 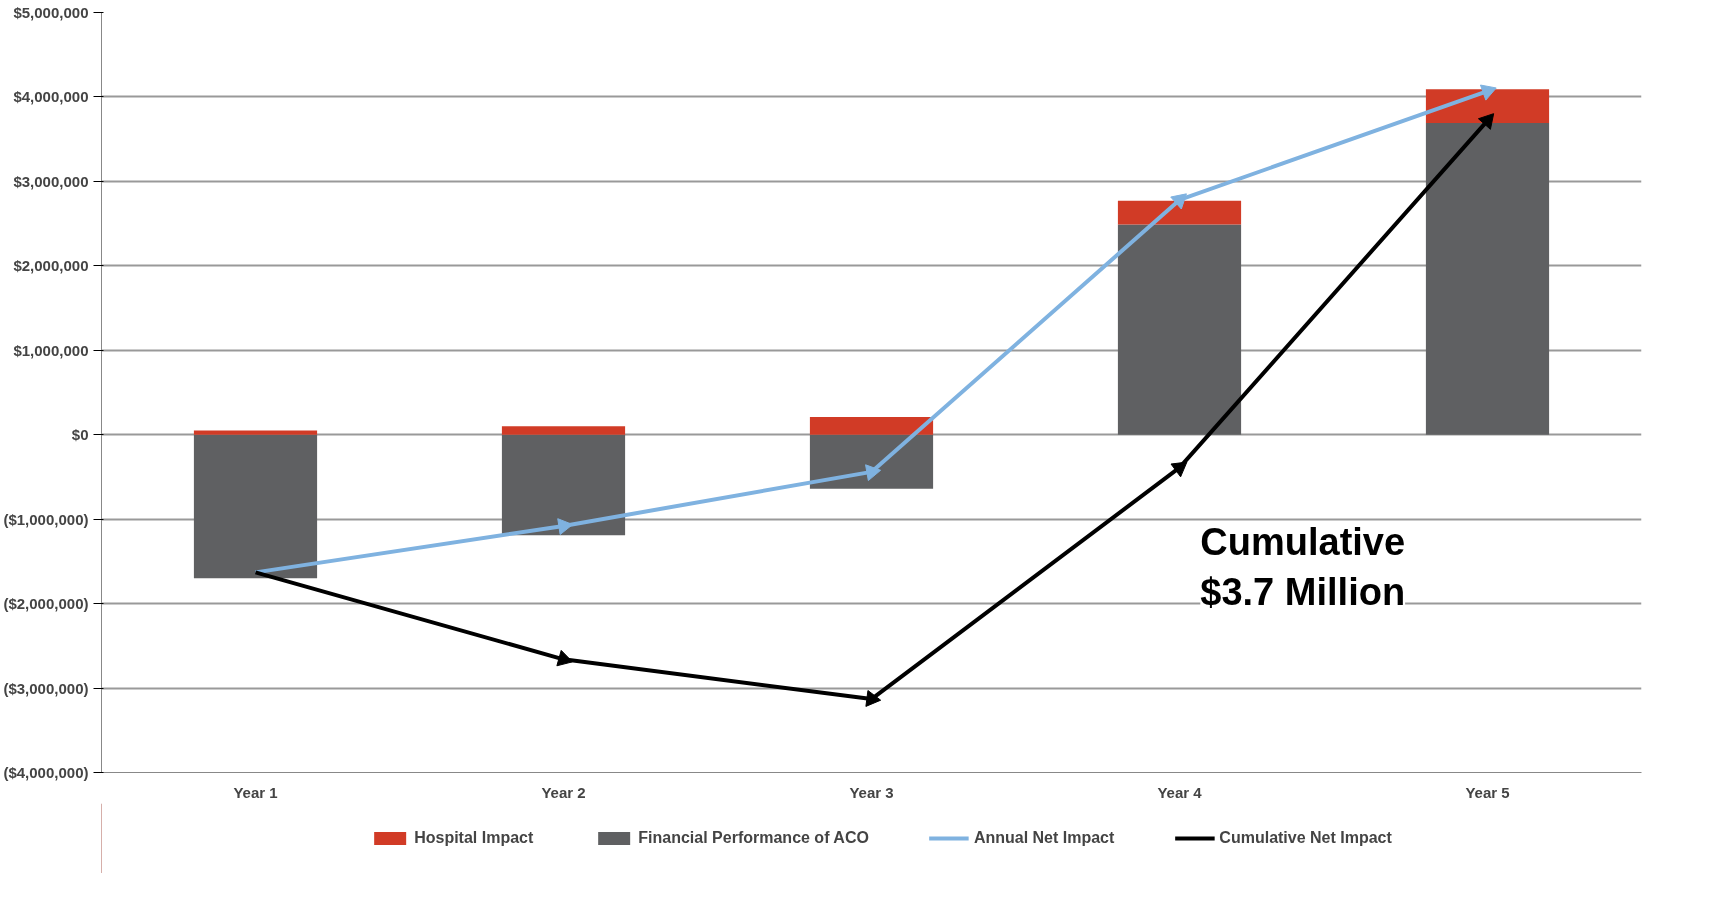 I want to click on legend-label: Financial Performance of ACO, so click(x=753, y=838).